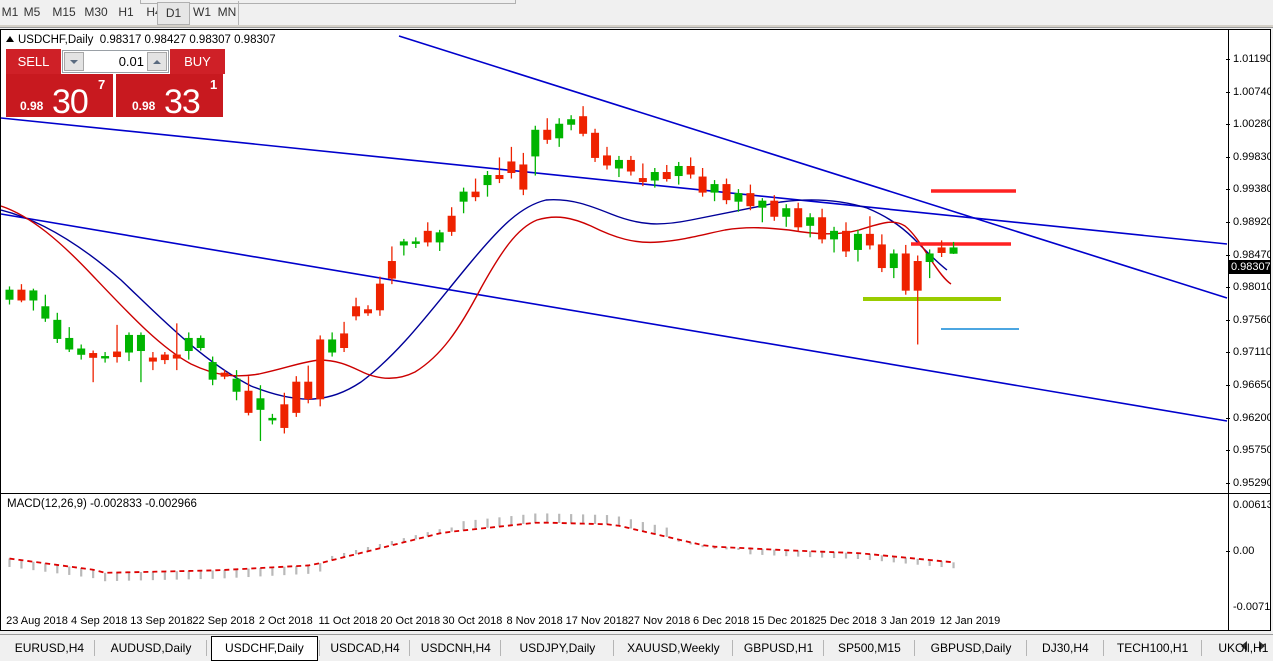 This screenshot has width=1273, height=661. What do you see at coordinates (1251, 254) in the screenshot?
I see `price-axis-label: 0.98470` at bounding box center [1251, 254].